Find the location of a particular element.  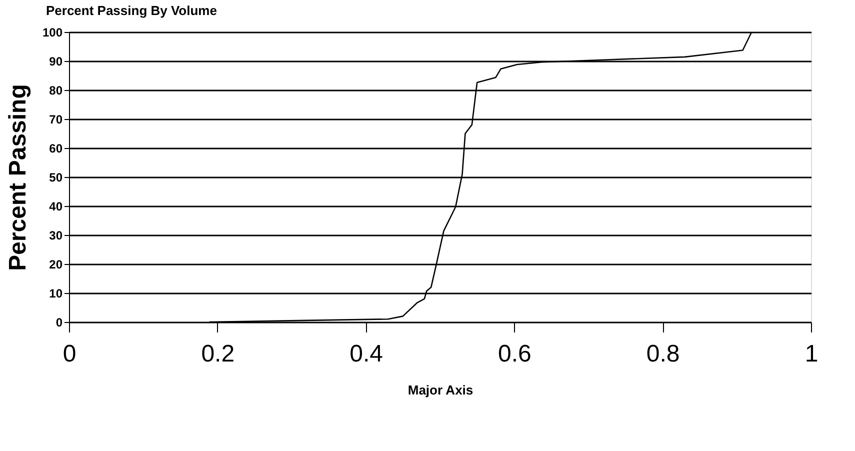

y-tick-label: 70 is located at coordinates (56, 119).